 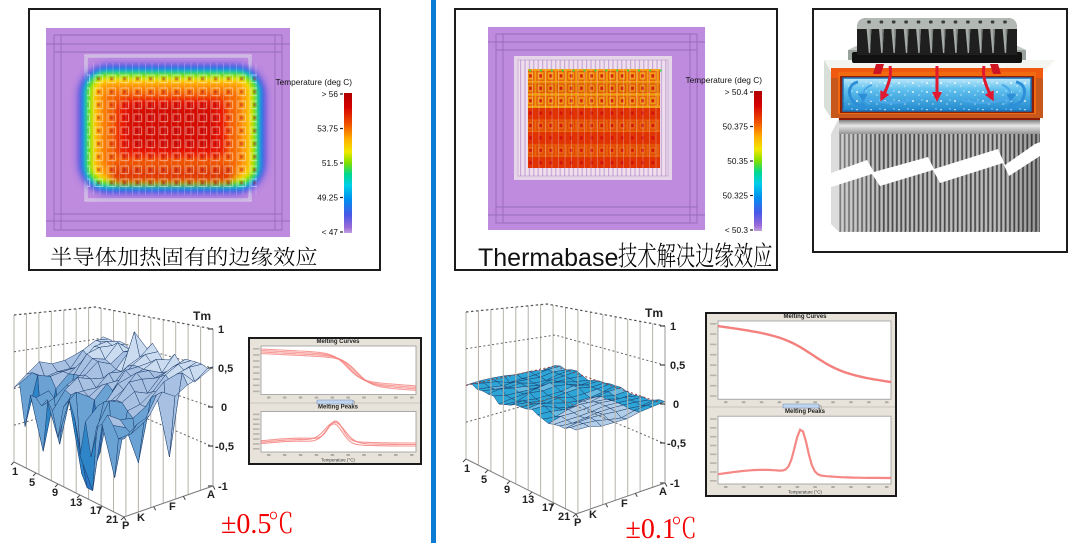 I want to click on svg-text: ±0.1, so click(x=651, y=528).